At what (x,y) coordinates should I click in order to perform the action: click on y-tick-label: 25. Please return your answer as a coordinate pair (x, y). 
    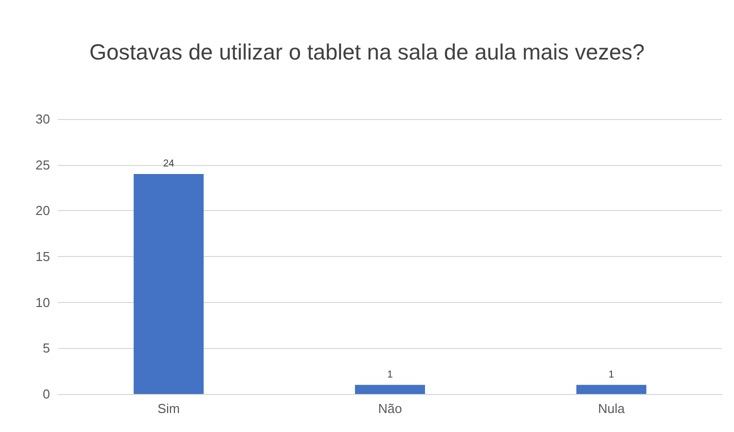
    Looking at the image, I should click on (43, 164).